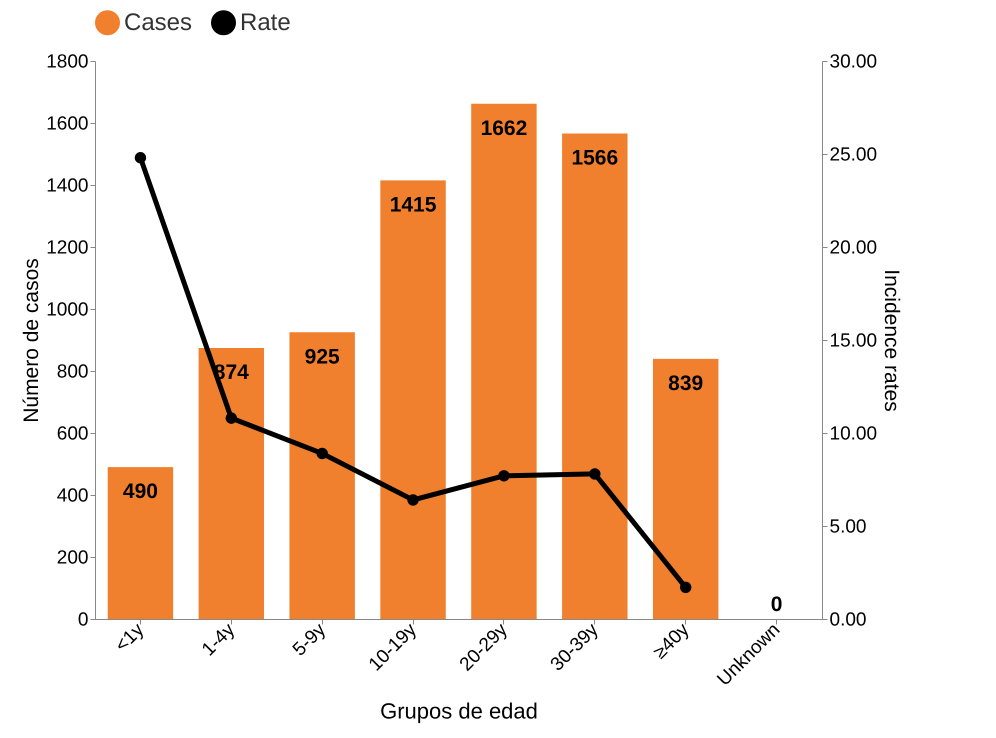  I want to click on y2-tick-label: 10.00, so click(854, 434).